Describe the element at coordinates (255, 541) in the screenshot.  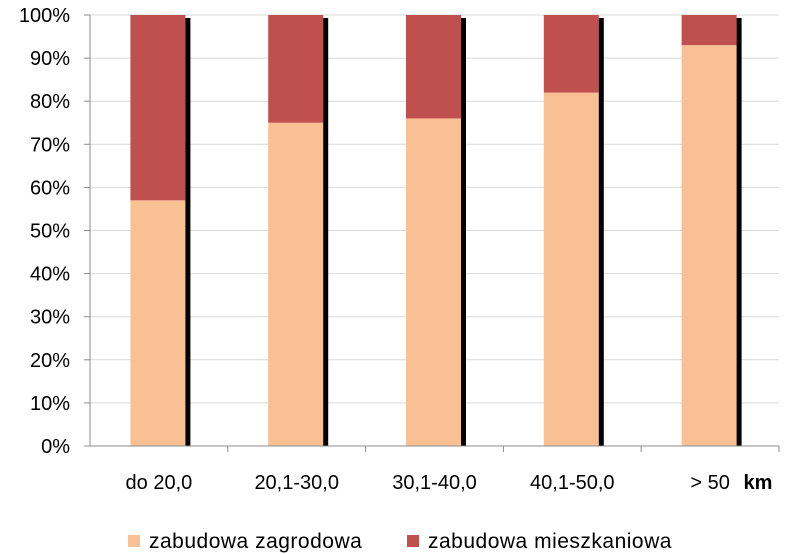
I see `legend-label: zabudowa zagrodowa` at that location.